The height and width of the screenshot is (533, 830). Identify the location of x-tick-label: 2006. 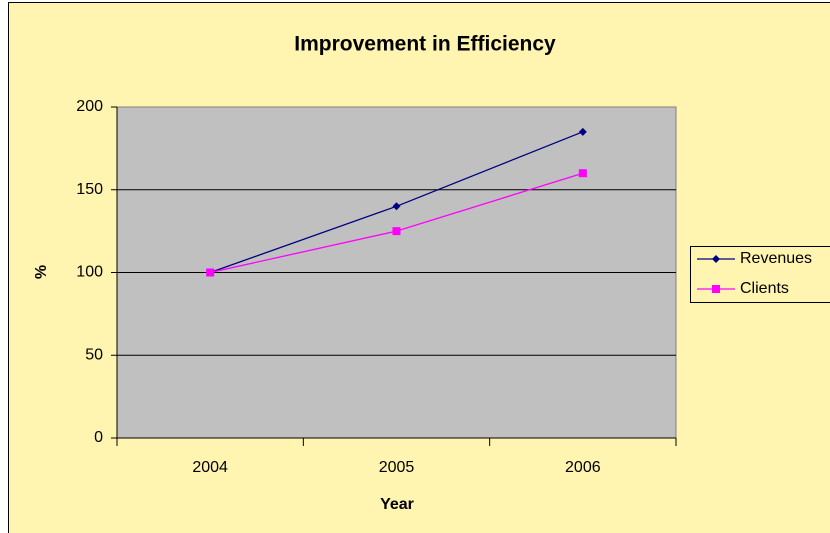
(583, 467).